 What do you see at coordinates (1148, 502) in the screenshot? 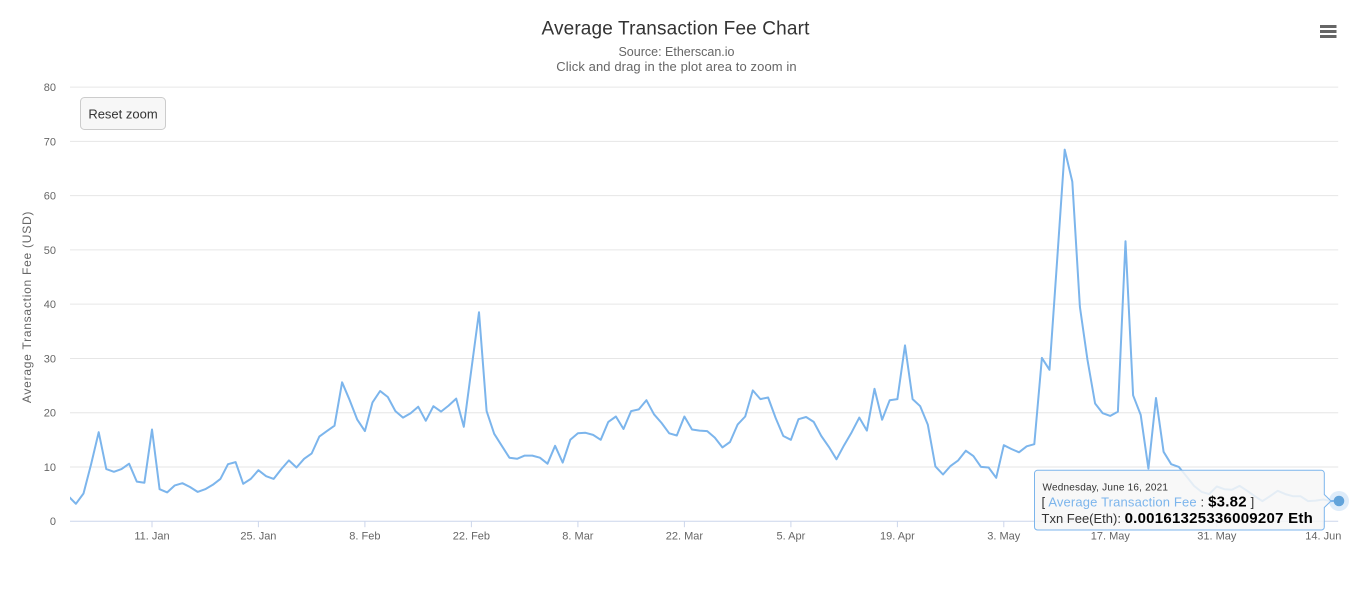
I see `svg-text:[ Average Transaction Fee : $3: [ Average Transaction Fee : $3.82 ]` at bounding box center [1148, 502].